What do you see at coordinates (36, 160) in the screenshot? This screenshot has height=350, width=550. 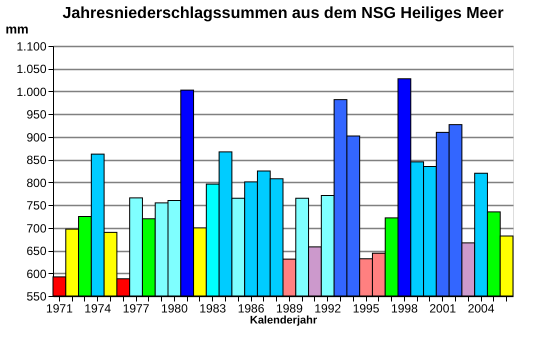 I see `y-tick-label: 850` at bounding box center [36, 160].